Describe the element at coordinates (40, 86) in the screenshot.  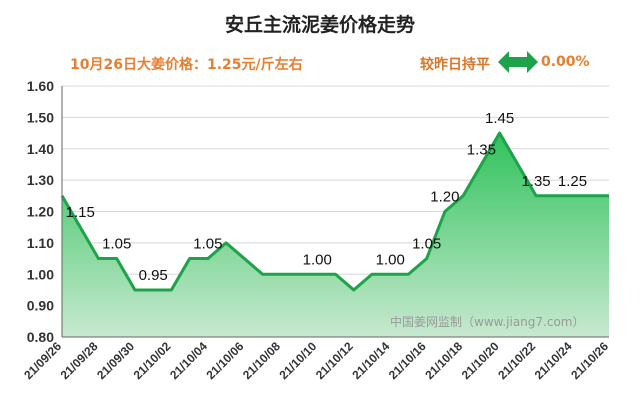
I see `y-tick-label: 1.60` at that location.